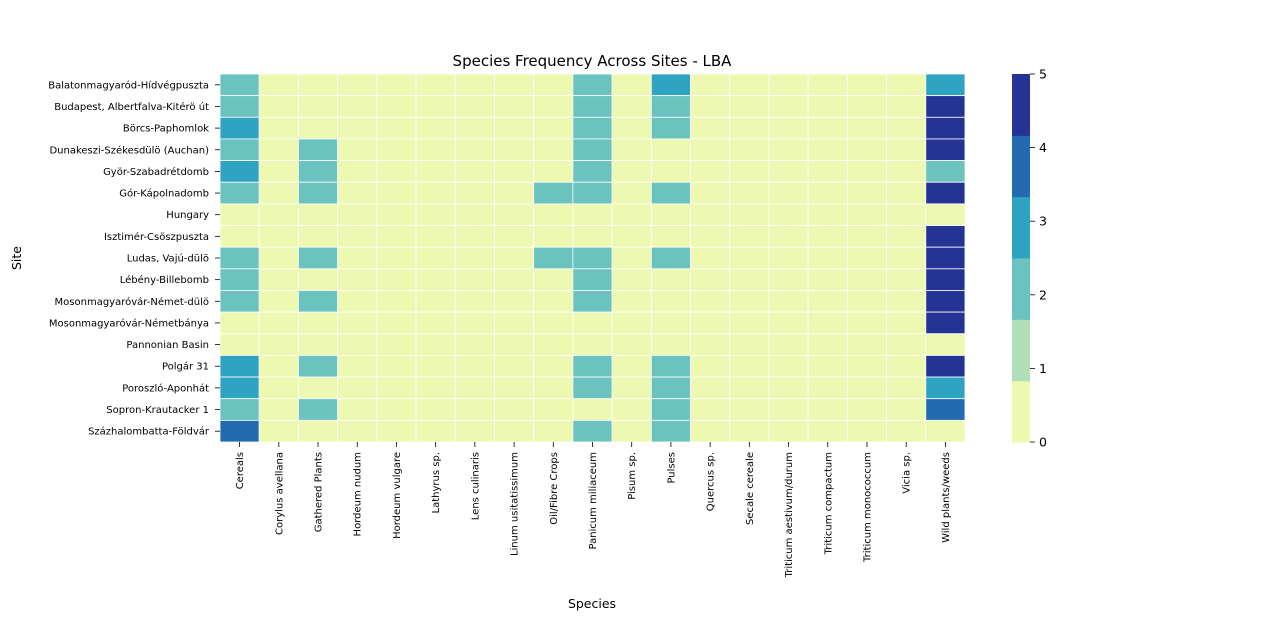 The width and height of the screenshot is (1280, 620). Describe the element at coordinates (593, 501) in the screenshot. I see `x-tick-label: Panicum miliaceum` at that location.